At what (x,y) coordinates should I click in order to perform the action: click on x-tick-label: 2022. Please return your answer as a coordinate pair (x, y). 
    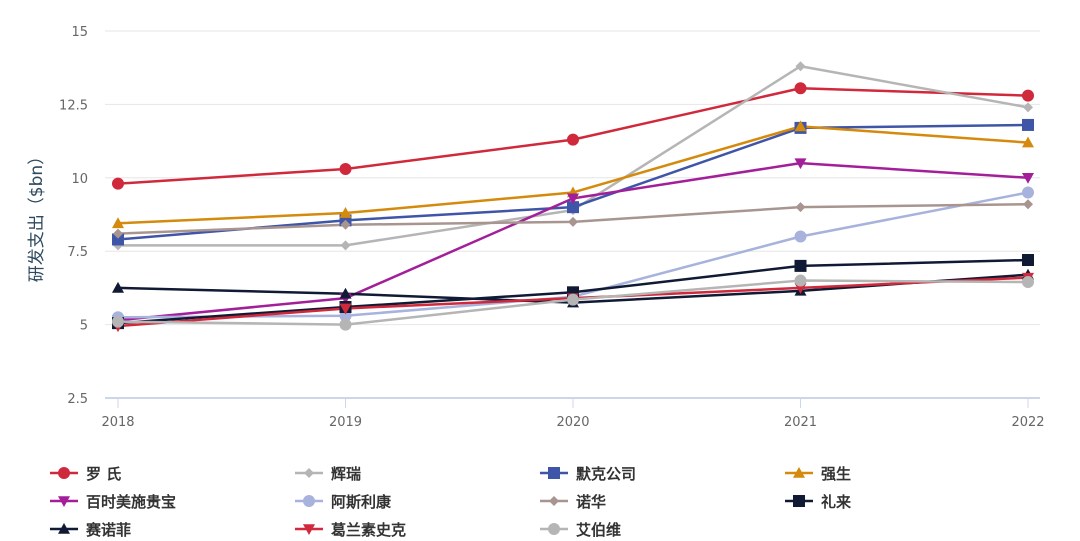
    Looking at the image, I should click on (1027, 422).